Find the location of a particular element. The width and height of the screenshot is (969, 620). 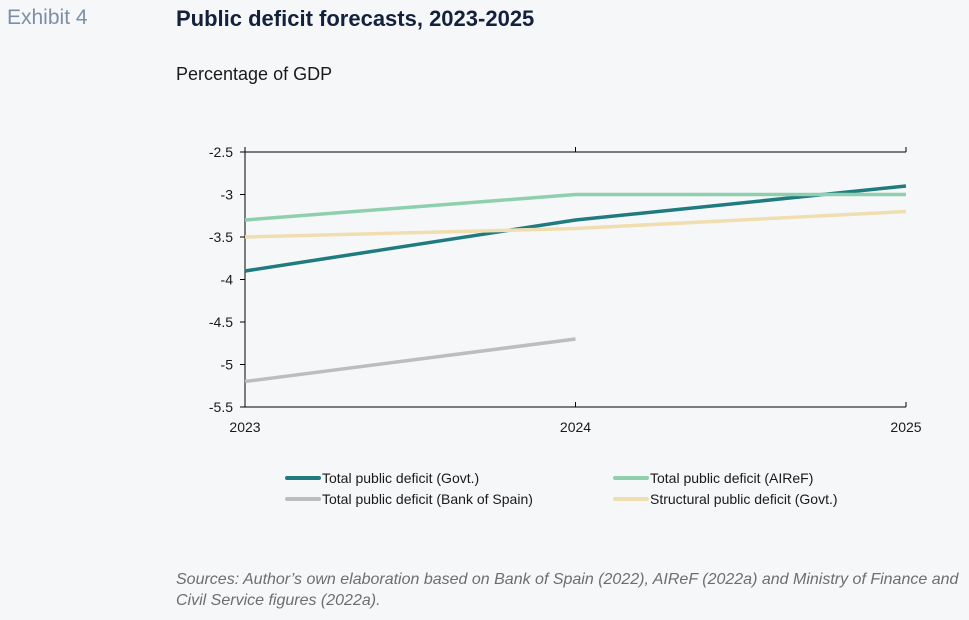

x-tick-label: 2025 is located at coordinates (905, 427).